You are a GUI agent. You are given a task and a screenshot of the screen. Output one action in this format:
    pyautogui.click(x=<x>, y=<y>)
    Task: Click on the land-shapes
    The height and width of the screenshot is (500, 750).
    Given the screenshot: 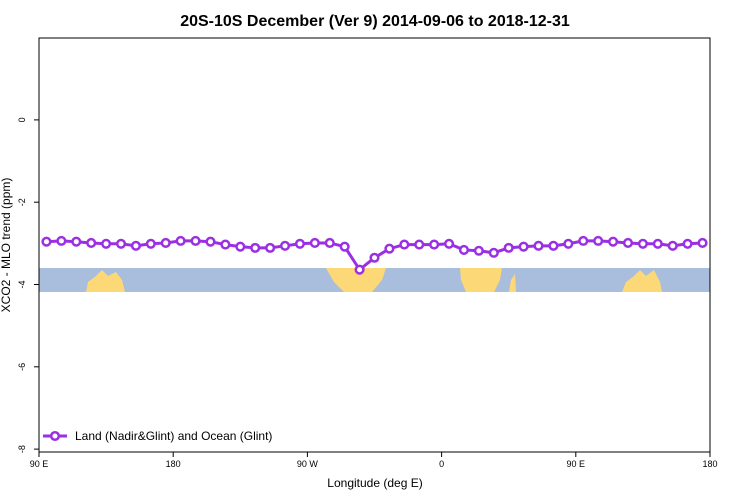 What is the action you would take?
    pyautogui.click(x=374, y=280)
    